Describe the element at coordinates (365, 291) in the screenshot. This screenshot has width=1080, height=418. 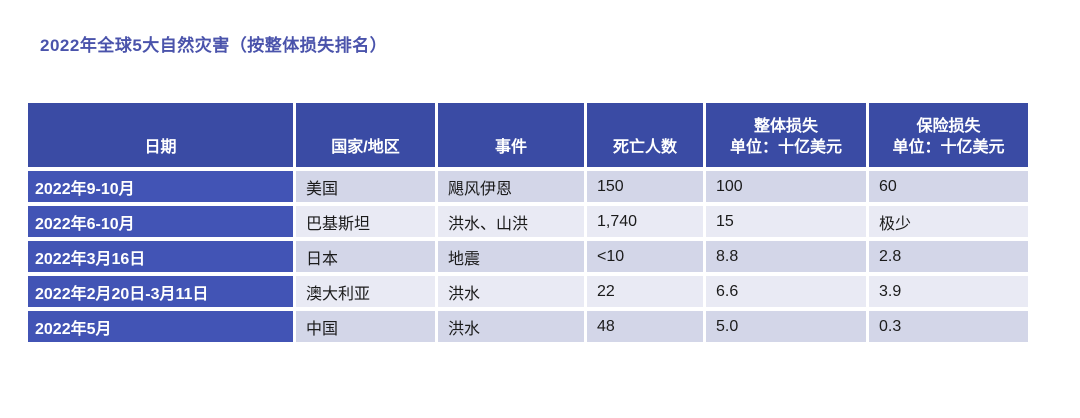
I see `country-cell: 澳大利亚` at that location.